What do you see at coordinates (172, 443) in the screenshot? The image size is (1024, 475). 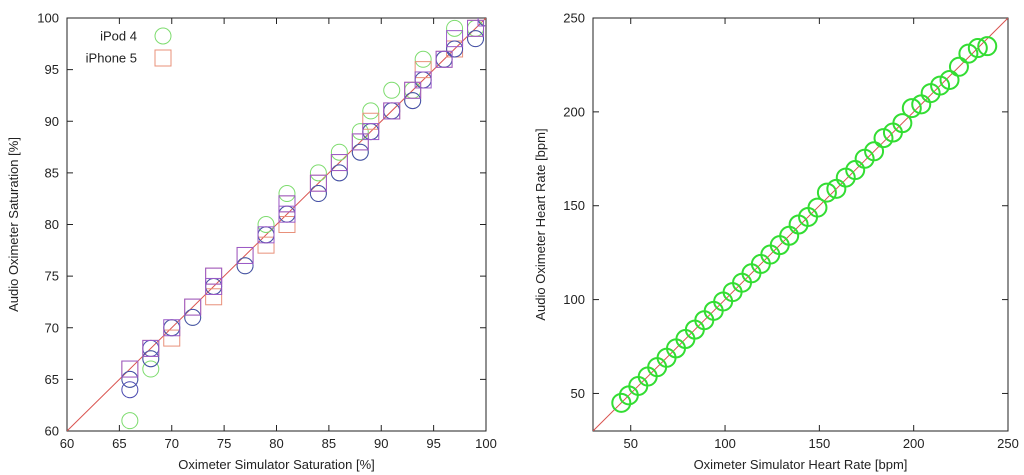 I see `x-tick-label: 70` at bounding box center [172, 443].